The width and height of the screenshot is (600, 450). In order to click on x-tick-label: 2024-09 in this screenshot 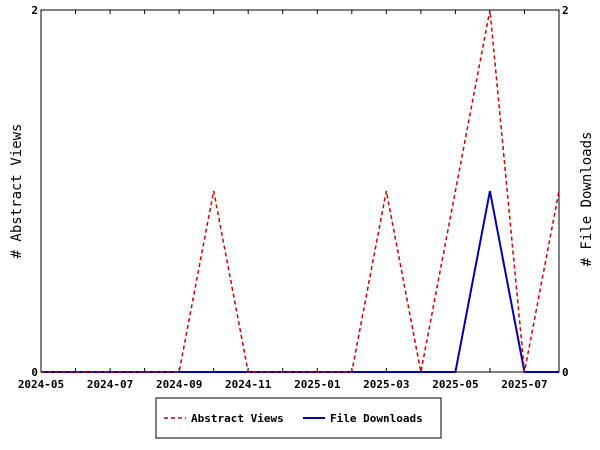, I will do `click(179, 384)`.